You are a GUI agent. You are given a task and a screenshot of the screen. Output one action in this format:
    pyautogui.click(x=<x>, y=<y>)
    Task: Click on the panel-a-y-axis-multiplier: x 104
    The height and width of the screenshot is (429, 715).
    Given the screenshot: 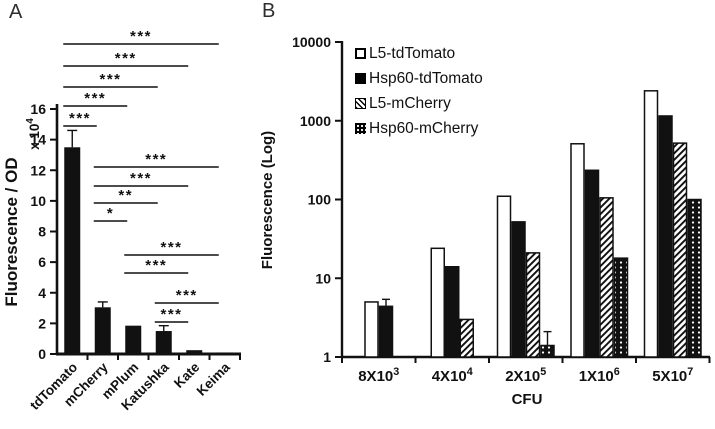 What is the action you would take?
    pyautogui.click(x=33, y=134)
    